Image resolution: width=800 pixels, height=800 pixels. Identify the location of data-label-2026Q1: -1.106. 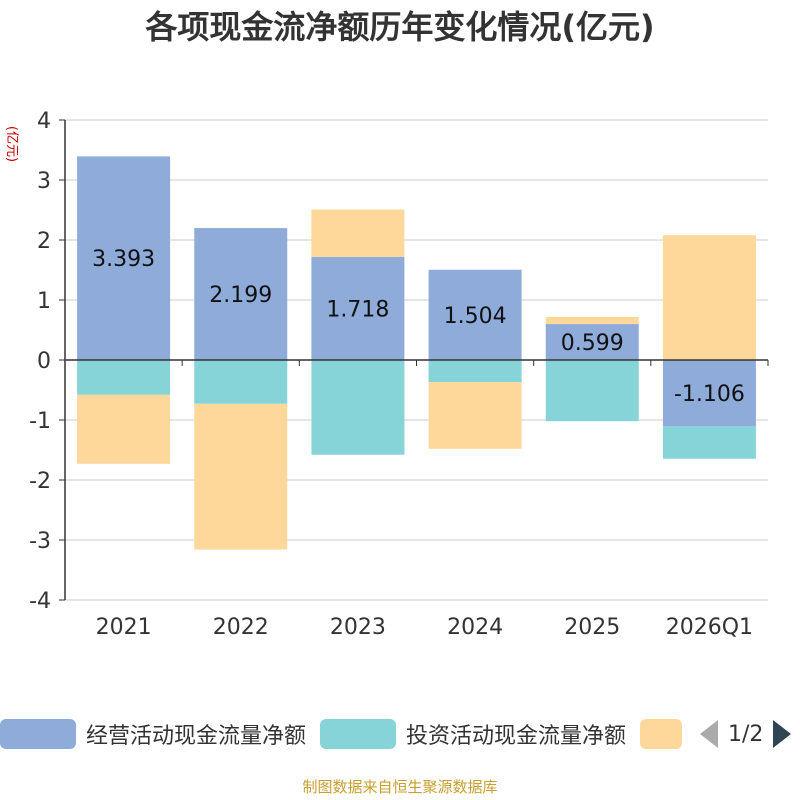
(709, 394).